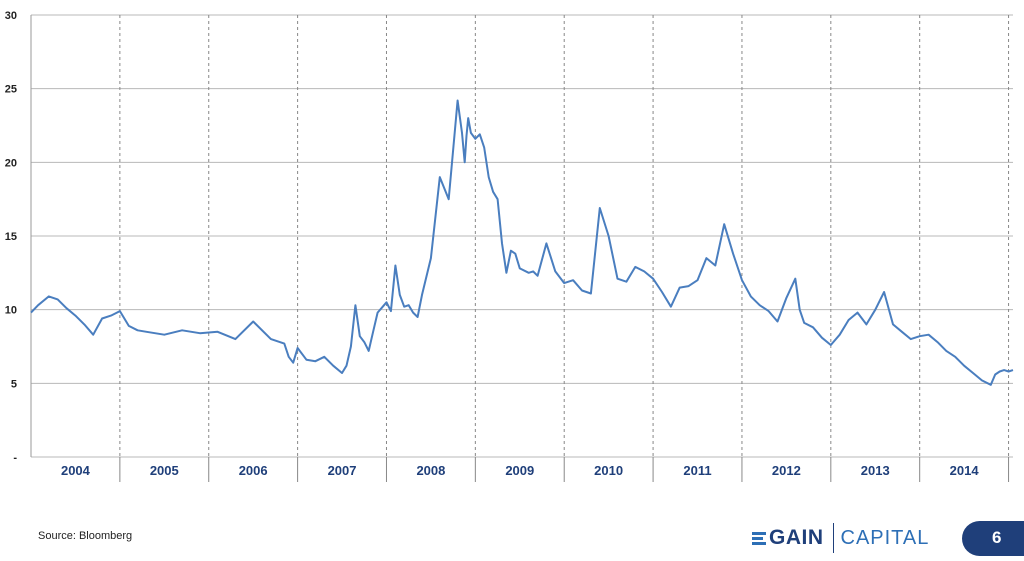 The height and width of the screenshot is (561, 1024). I want to click on x-tick-label: 2004, so click(76, 470).